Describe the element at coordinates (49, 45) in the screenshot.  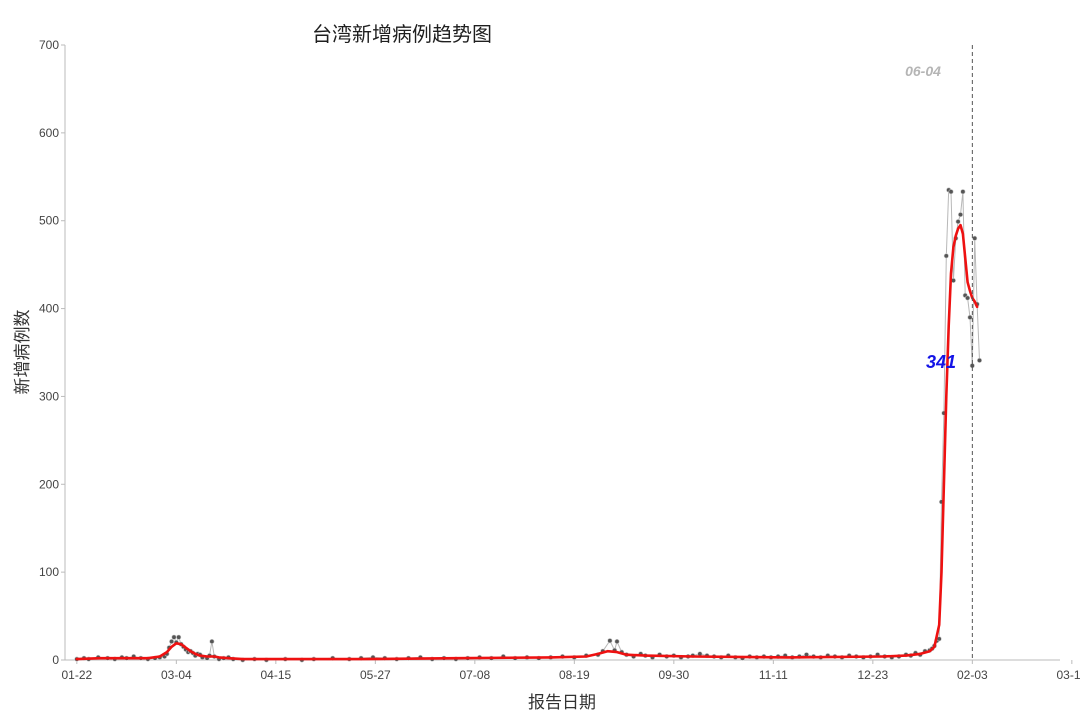
I see `y-tick-label: 700` at that location.